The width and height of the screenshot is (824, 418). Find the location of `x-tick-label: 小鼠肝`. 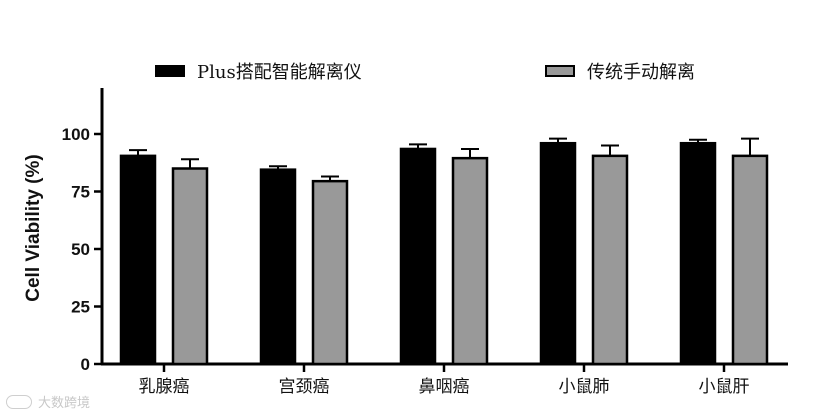

x-tick-label: 小鼠肝 is located at coordinates (724, 387).